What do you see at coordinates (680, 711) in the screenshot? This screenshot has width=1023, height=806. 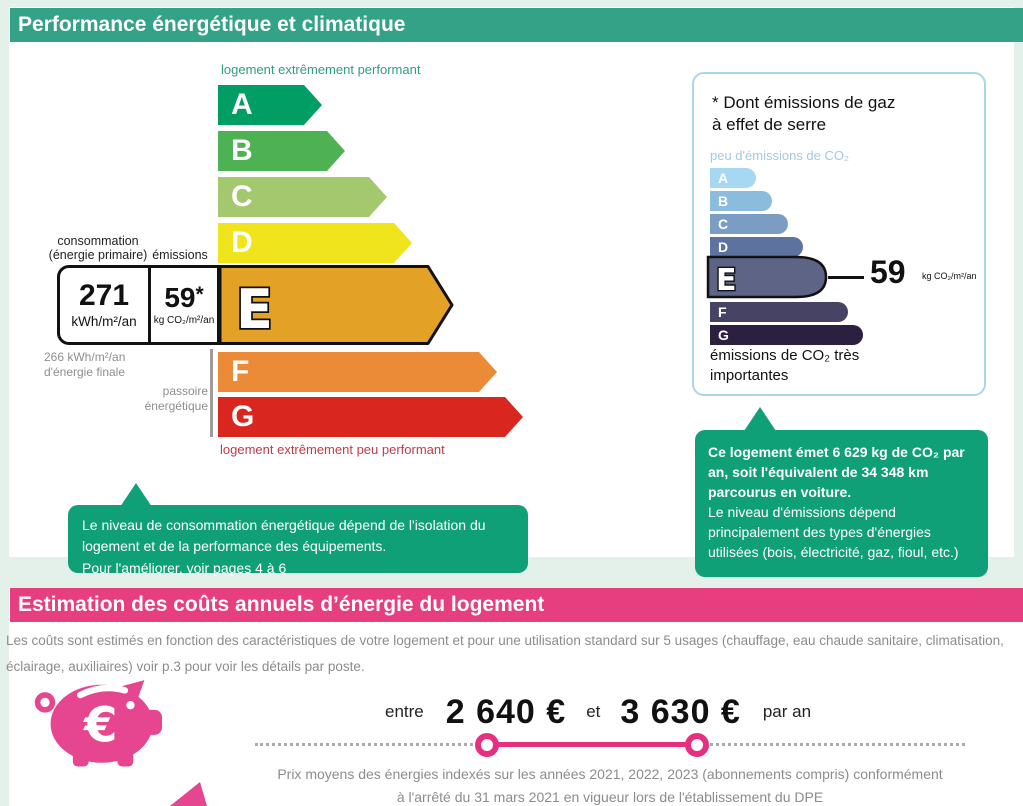 I see `cost-max-value: 3 630 €` at bounding box center [680, 711].